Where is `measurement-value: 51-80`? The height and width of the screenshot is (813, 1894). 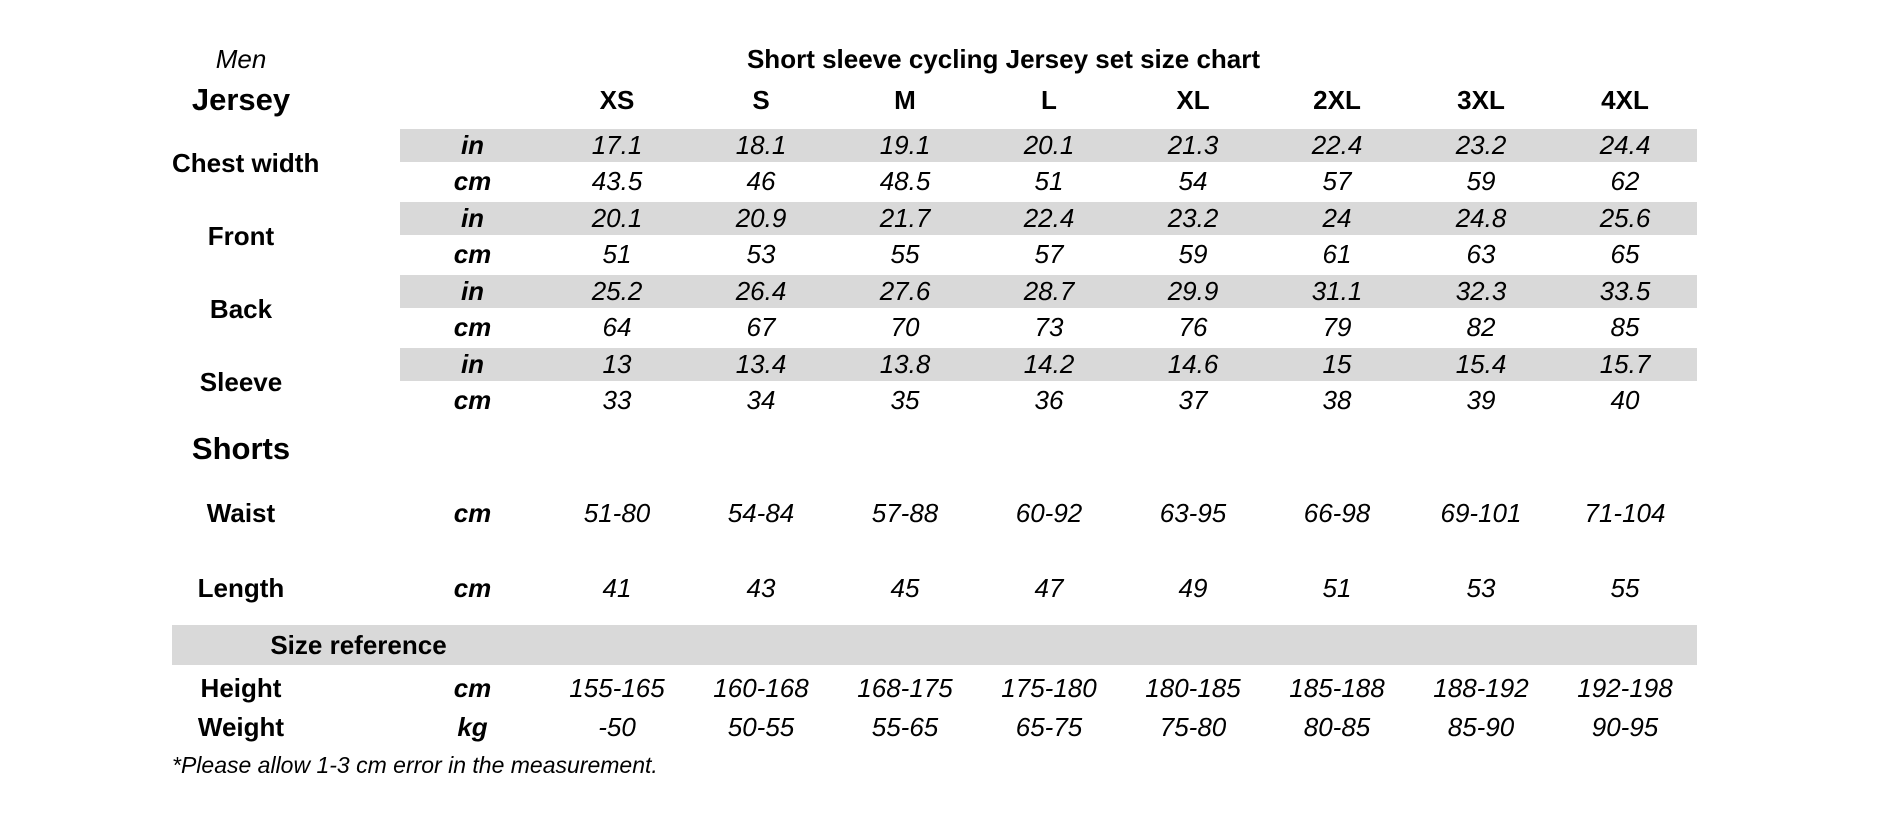 measurement-value: 51-80 is located at coordinates (617, 512).